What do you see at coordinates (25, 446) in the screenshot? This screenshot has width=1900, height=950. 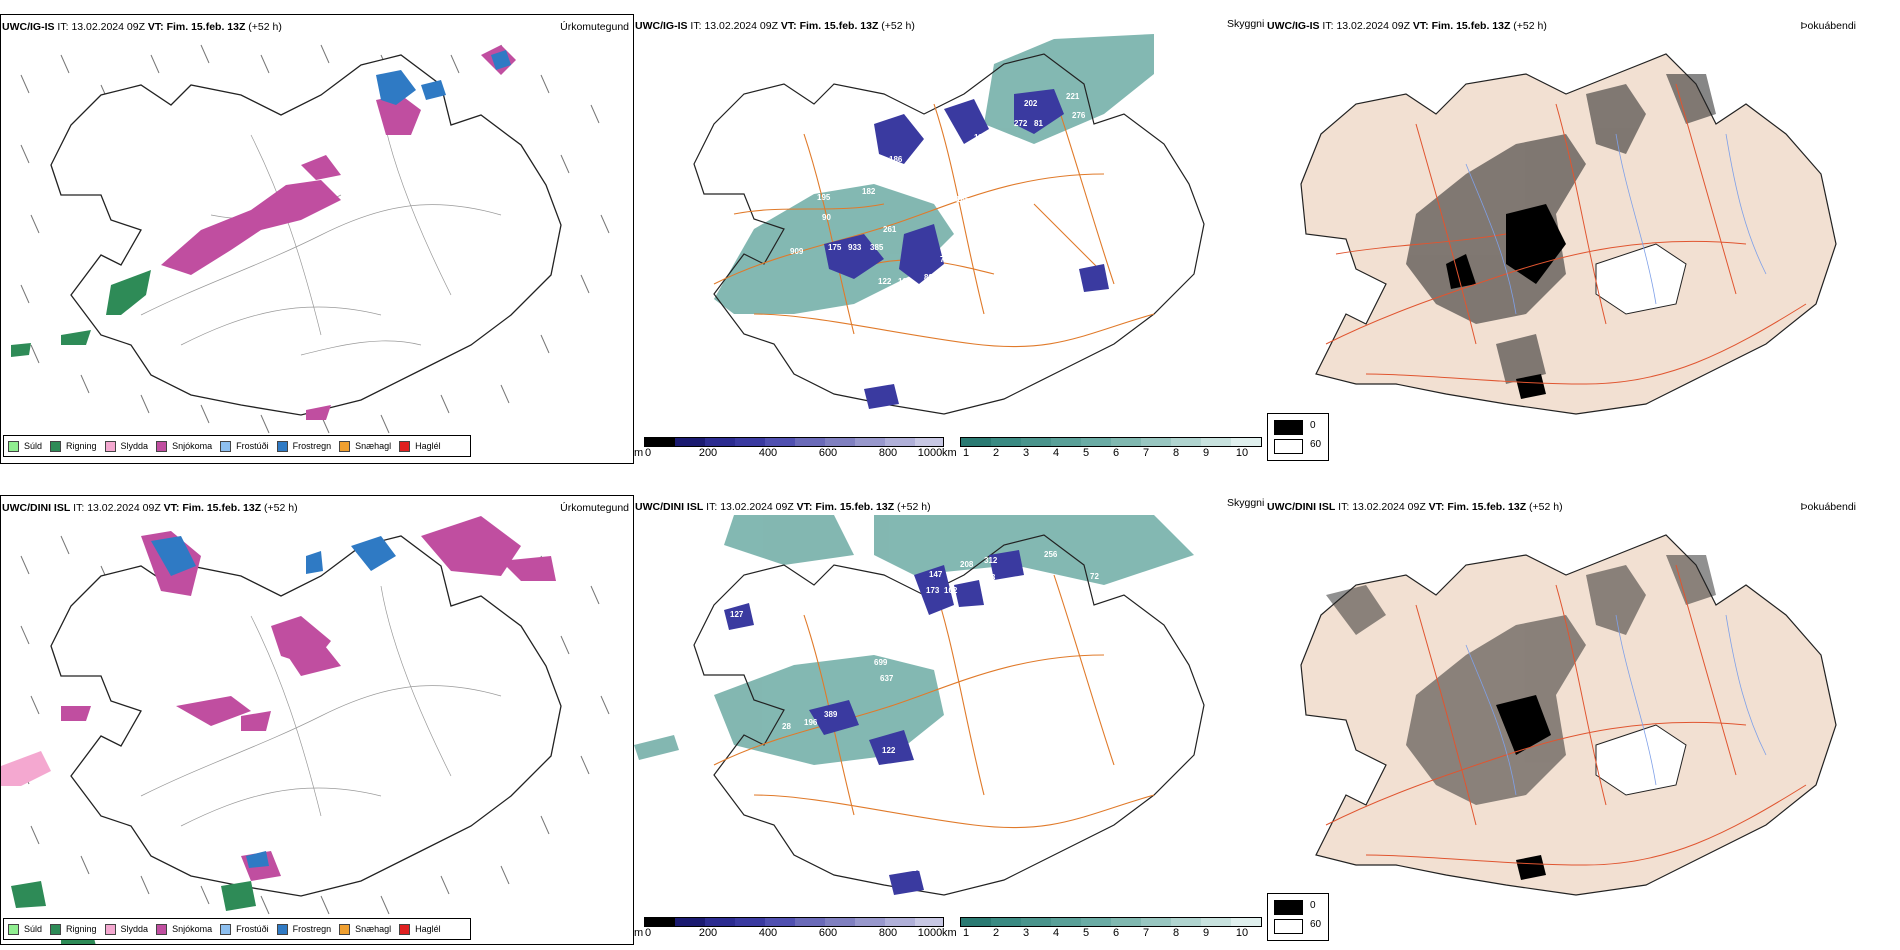 I see `legend-item: Súld` at bounding box center [25, 446].